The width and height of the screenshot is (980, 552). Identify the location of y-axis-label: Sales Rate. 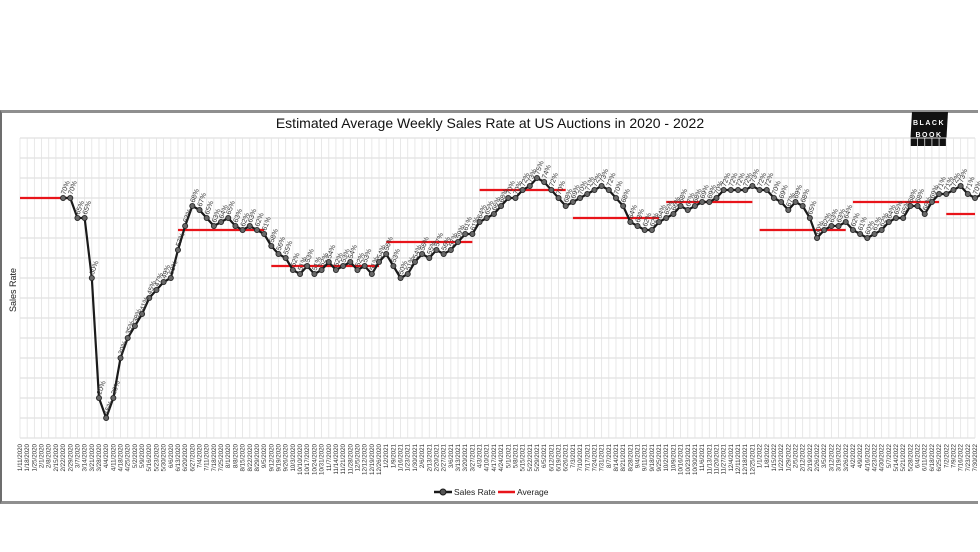
(13, 290).